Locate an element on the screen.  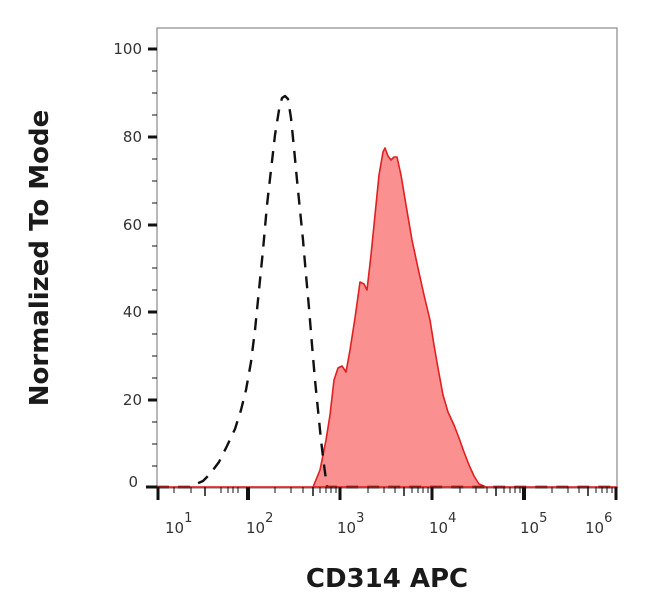
x-axis is located at coordinates (387, 493).